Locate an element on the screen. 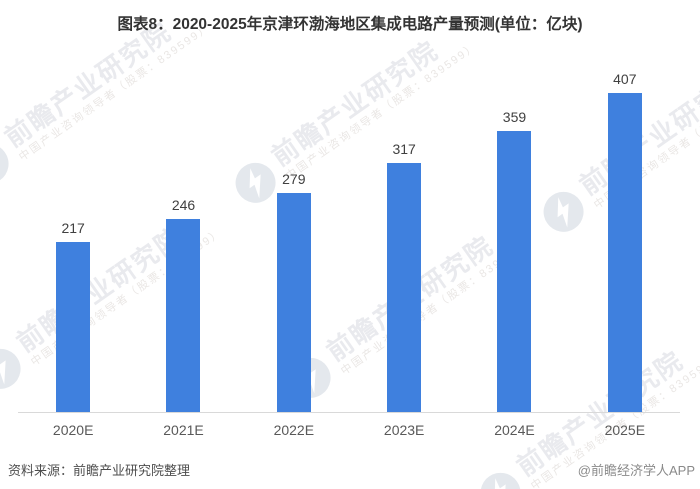 The width and height of the screenshot is (700, 489). category-label: 2022E is located at coordinates (294, 430).